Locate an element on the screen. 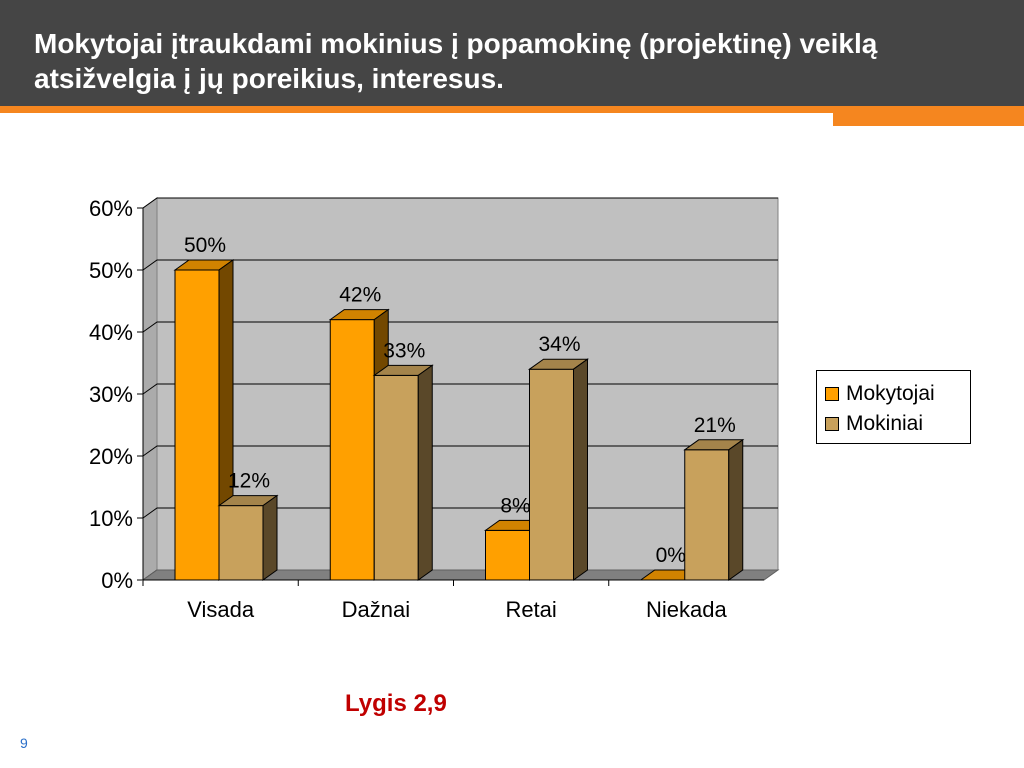 This screenshot has height=768, width=1024. legend-item-mokytojai: Mokytojai is located at coordinates (880, 394).